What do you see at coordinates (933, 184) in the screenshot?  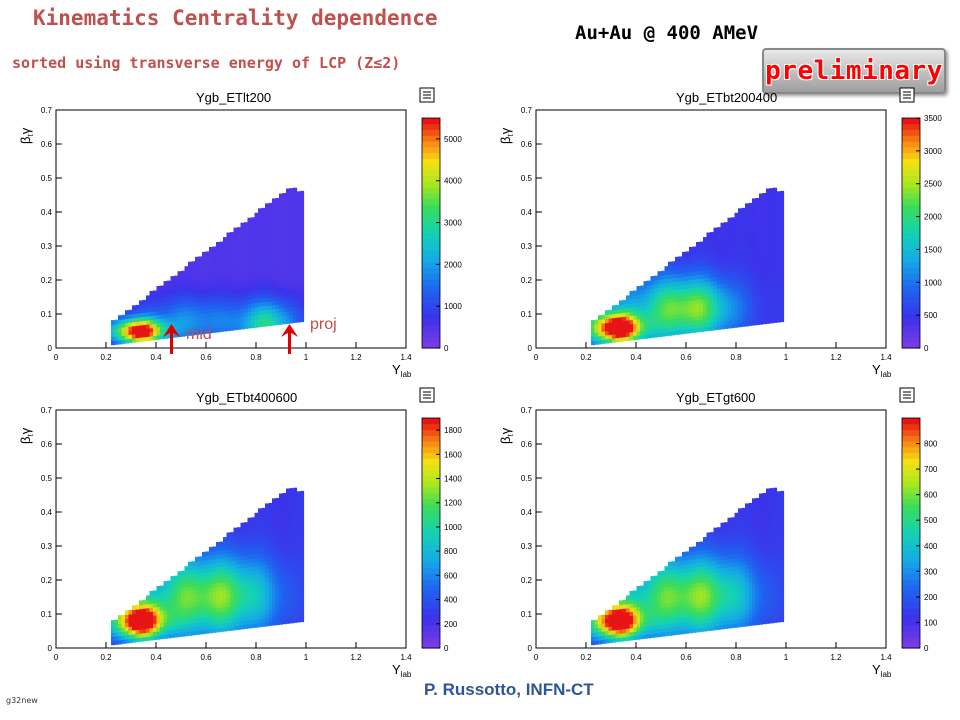 I see `z-tick-label: 2500` at bounding box center [933, 184].